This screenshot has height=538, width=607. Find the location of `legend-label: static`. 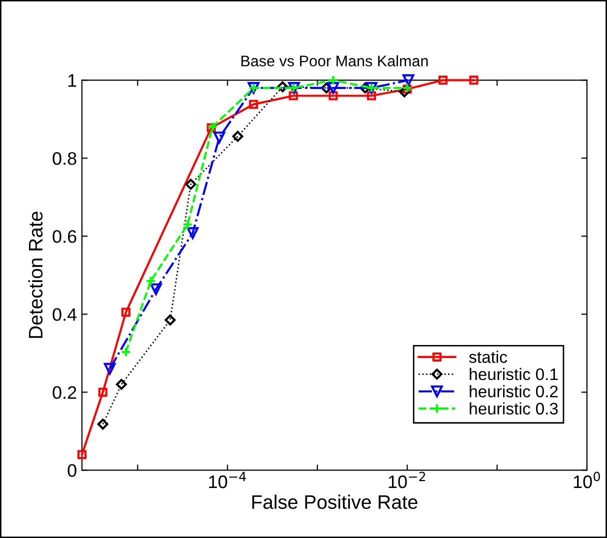

legend-label: static is located at coordinates (488, 356).